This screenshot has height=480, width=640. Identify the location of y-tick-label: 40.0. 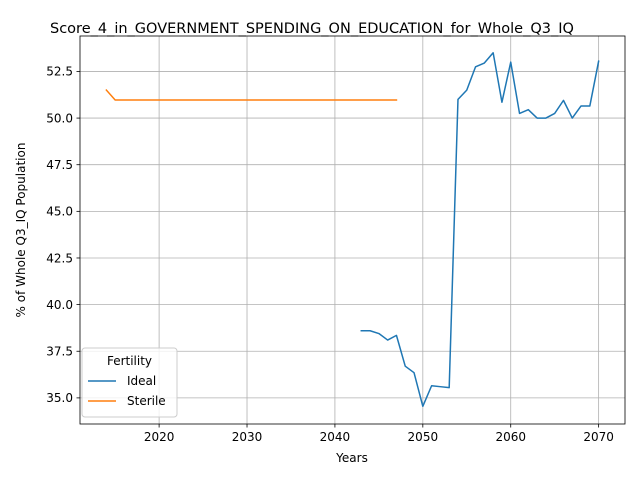
(59, 305).